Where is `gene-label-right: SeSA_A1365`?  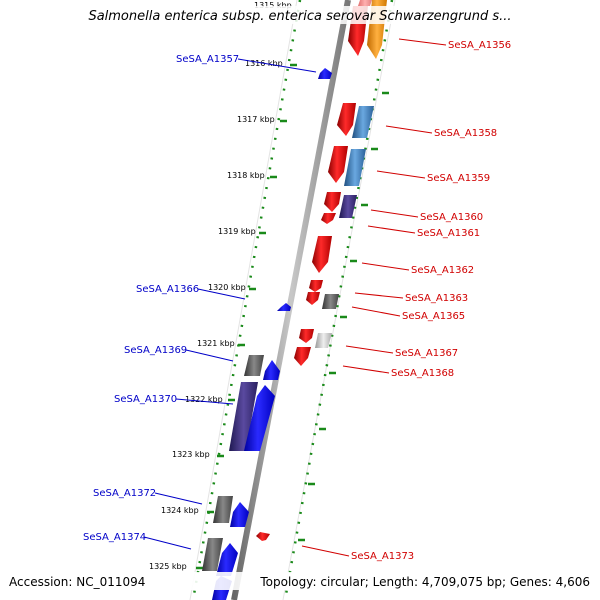
gene-label-right: SeSA_A1365 is located at coordinates (433, 316).